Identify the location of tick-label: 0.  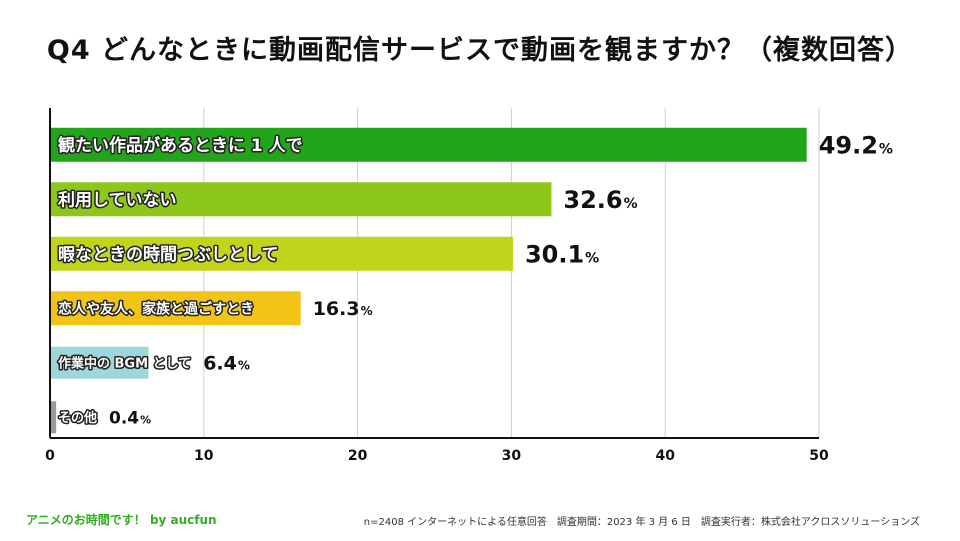
(50, 456).